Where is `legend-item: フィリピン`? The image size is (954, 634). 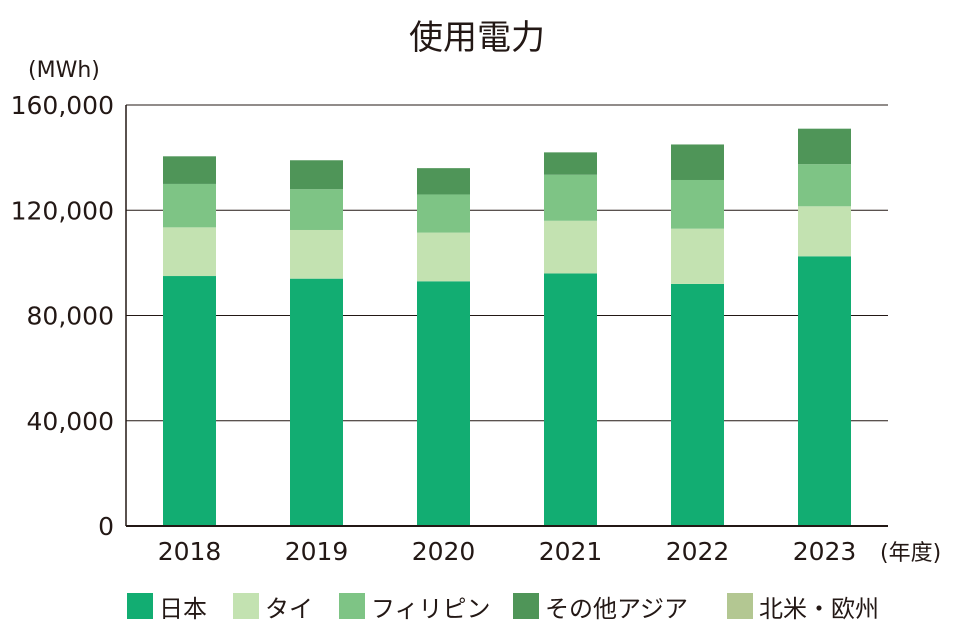 legend-item: フィリピン is located at coordinates (415, 606).